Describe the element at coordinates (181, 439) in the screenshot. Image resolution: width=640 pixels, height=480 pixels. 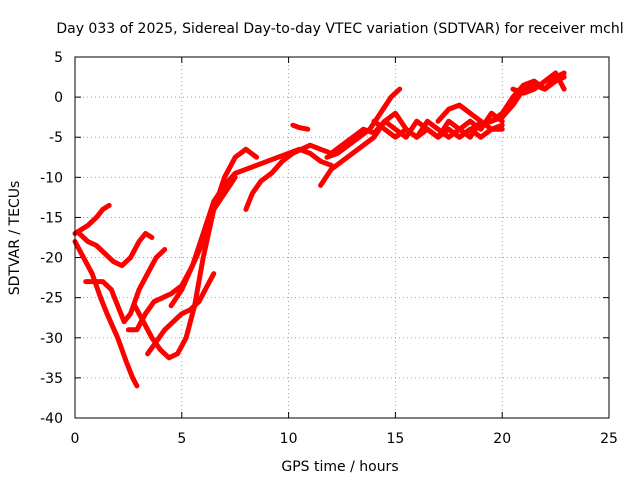
I see `x-tick-label: 5` at that location.